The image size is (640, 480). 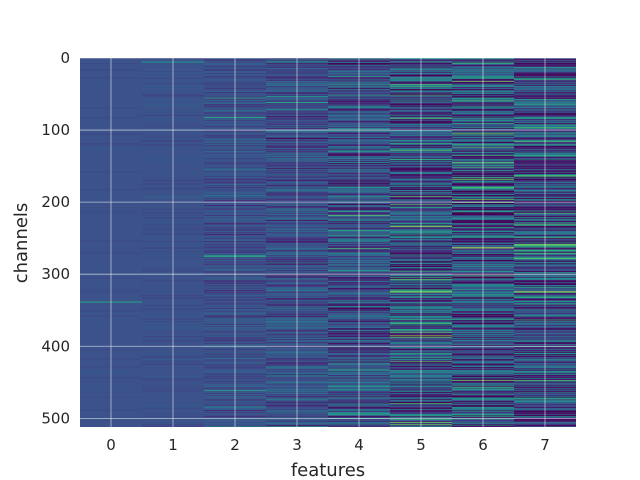 I want to click on y-tick-label: 100, so click(x=55, y=130).